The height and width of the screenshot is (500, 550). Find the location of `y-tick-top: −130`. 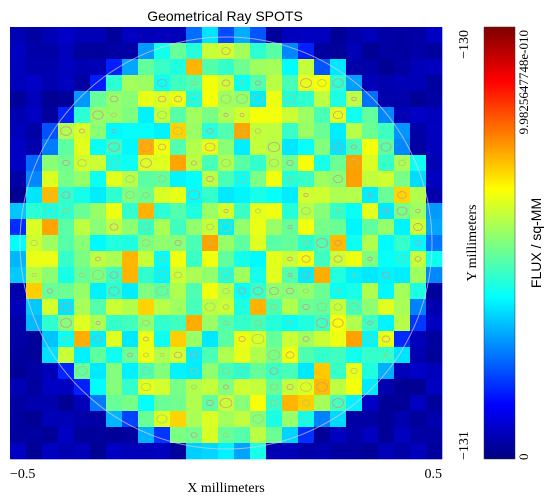

y-tick-top: −130 is located at coordinates (464, 44).